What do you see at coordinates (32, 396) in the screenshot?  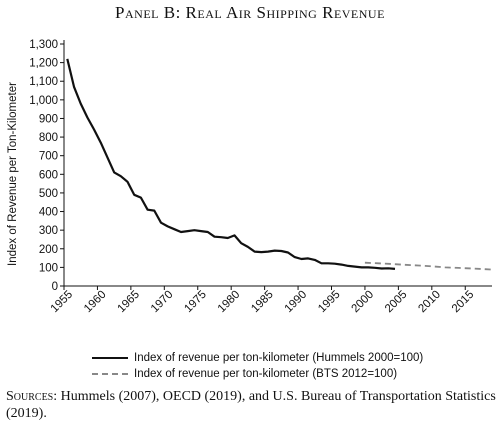 I see `sources-label: Sources:` at bounding box center [32, 396].